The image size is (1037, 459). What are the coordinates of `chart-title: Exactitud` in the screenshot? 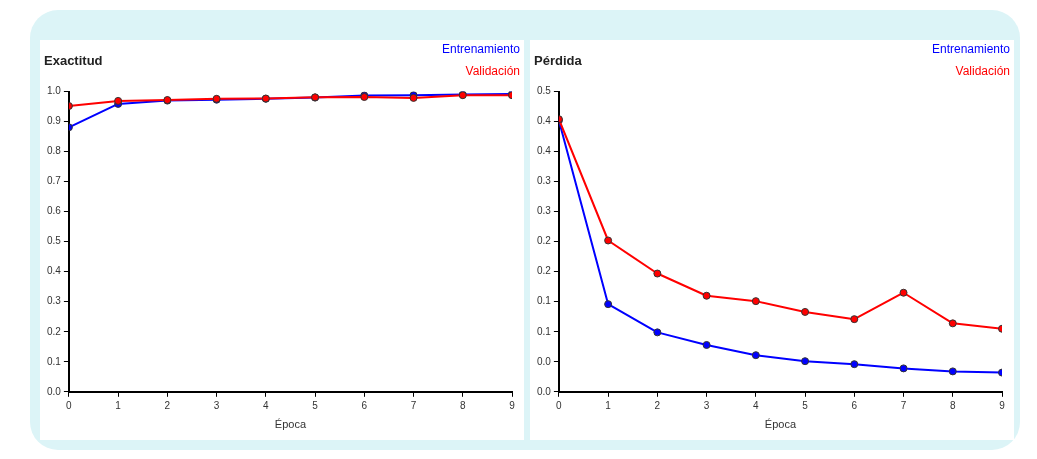 It's located at (73, 61).